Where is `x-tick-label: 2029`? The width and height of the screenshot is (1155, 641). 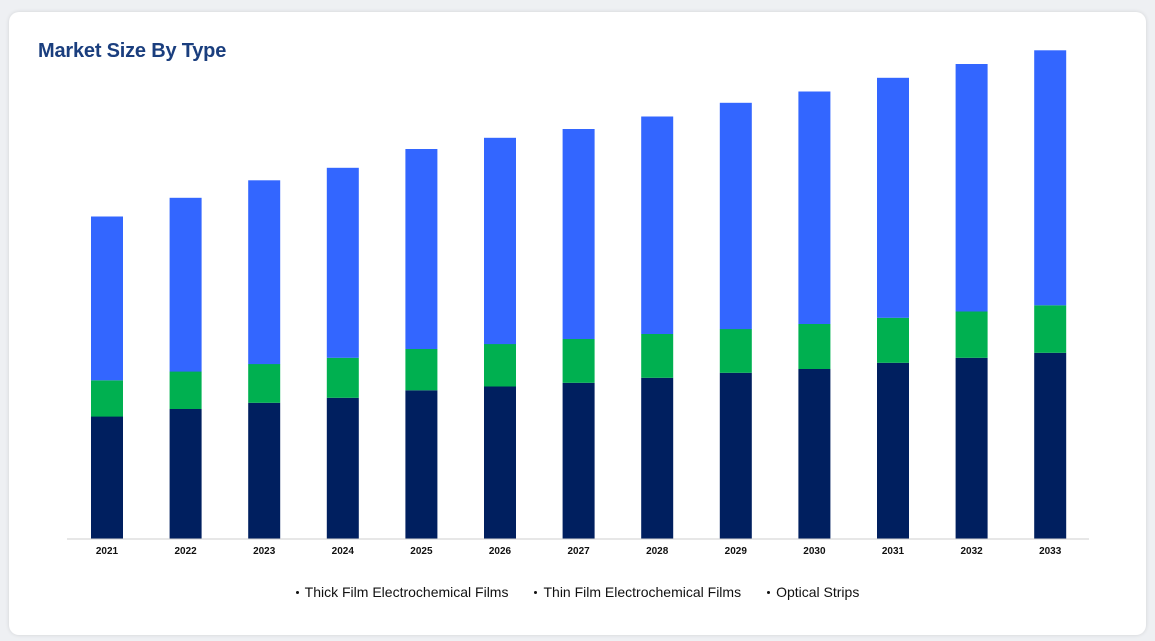 x-tick-label: 2029 is located at coordinates (736, 551).